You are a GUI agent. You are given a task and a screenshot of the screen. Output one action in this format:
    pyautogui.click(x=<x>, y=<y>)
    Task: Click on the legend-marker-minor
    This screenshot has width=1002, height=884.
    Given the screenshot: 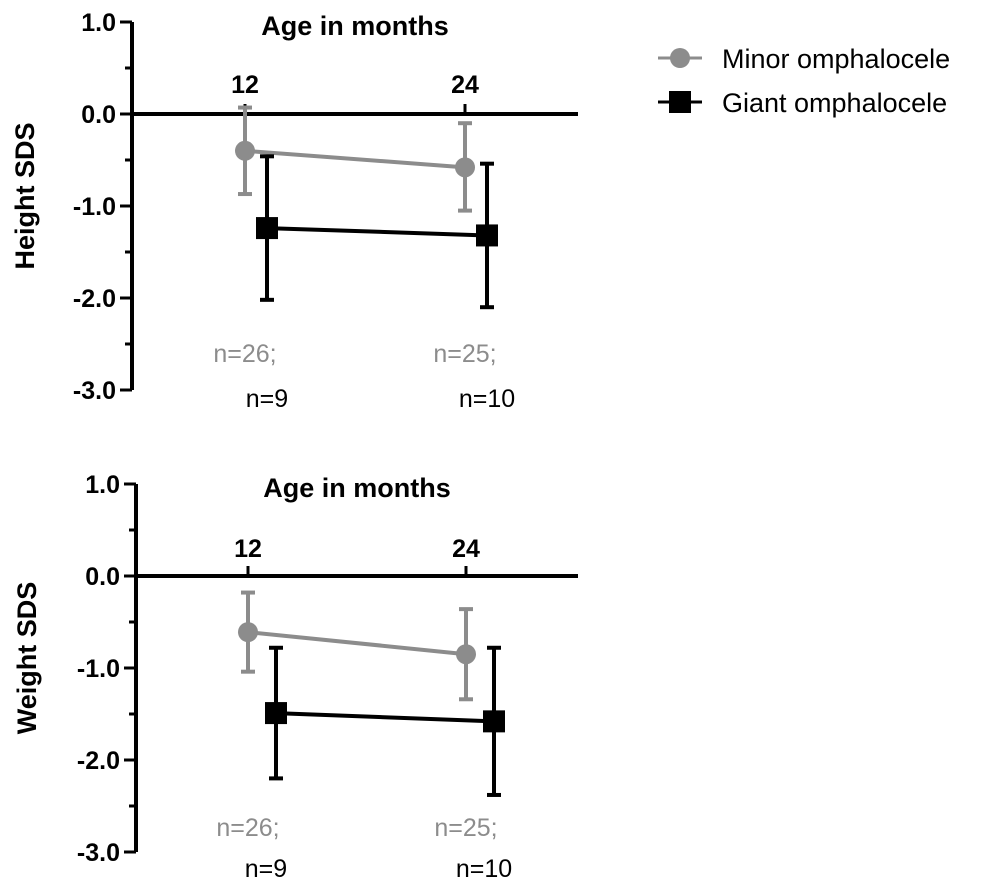 What is the action you would take?
    pyautogui.click(x=680, y=58)
    